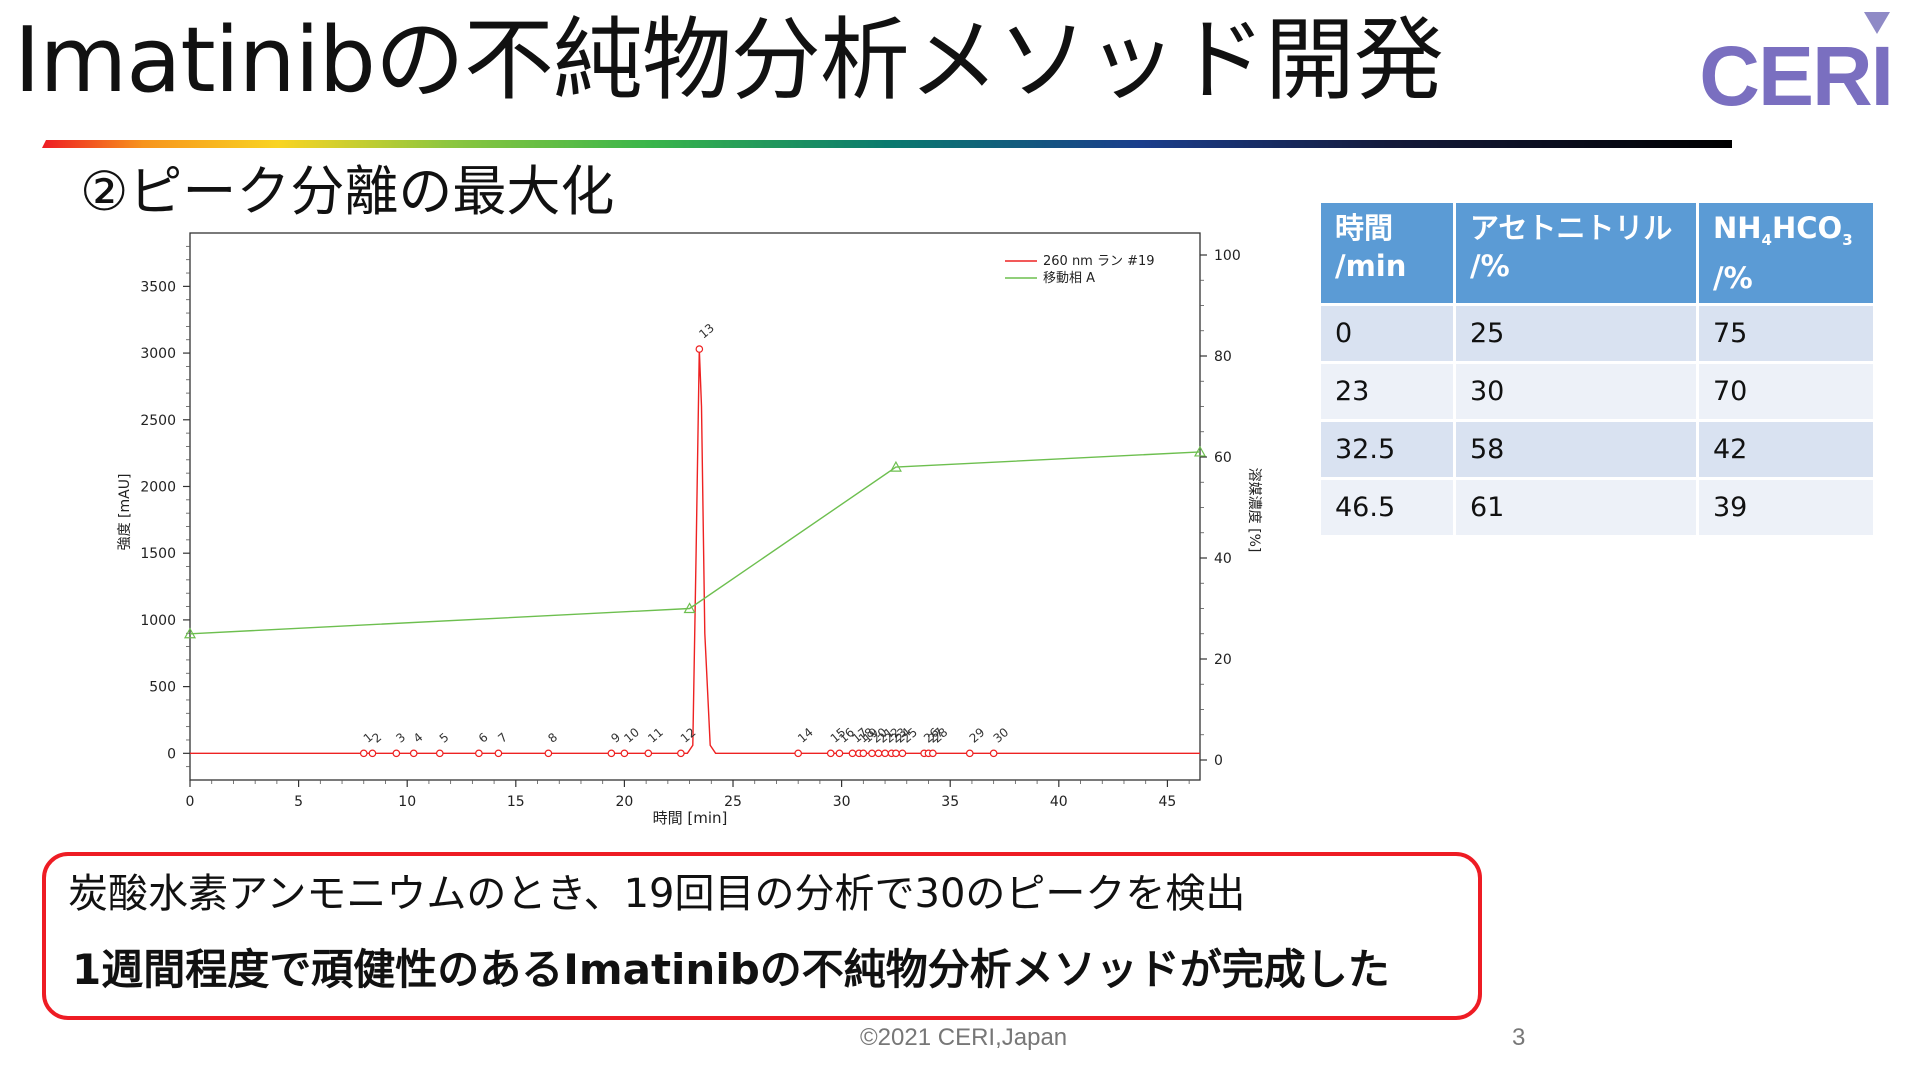 This screenshot has width=1918, height=1080. What do you see at coordinates (190, 802) in the screenshot?
I see `x-tick-label: 0` at bounding box center [190, 802].